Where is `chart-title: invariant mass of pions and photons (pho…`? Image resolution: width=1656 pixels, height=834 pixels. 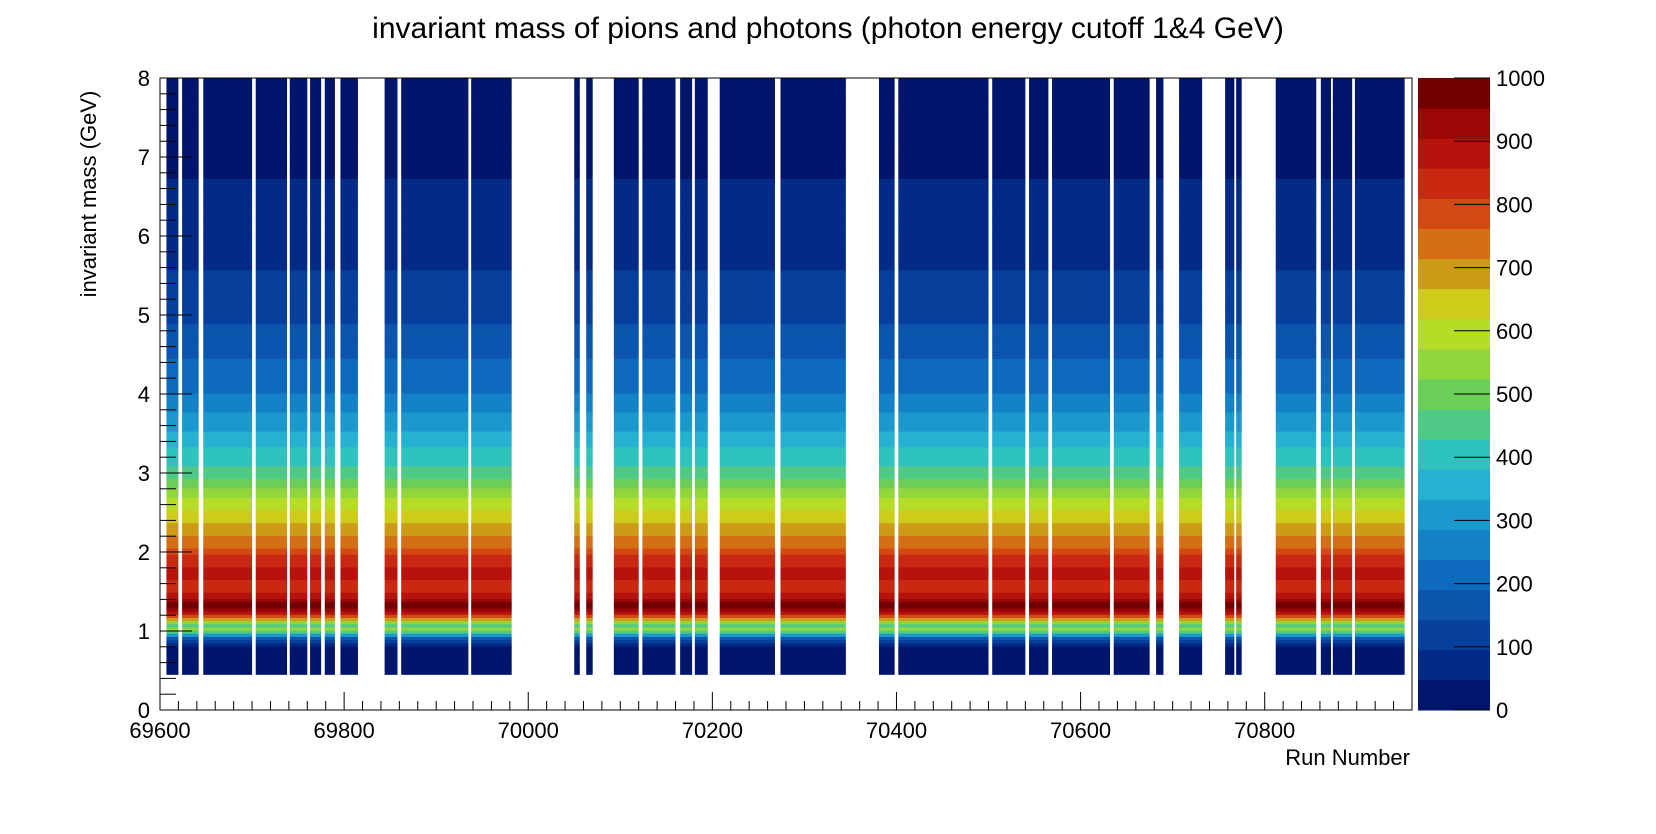
chart-title: invariant mass of pions and photons (pho… is located at coordinates (828, 28).